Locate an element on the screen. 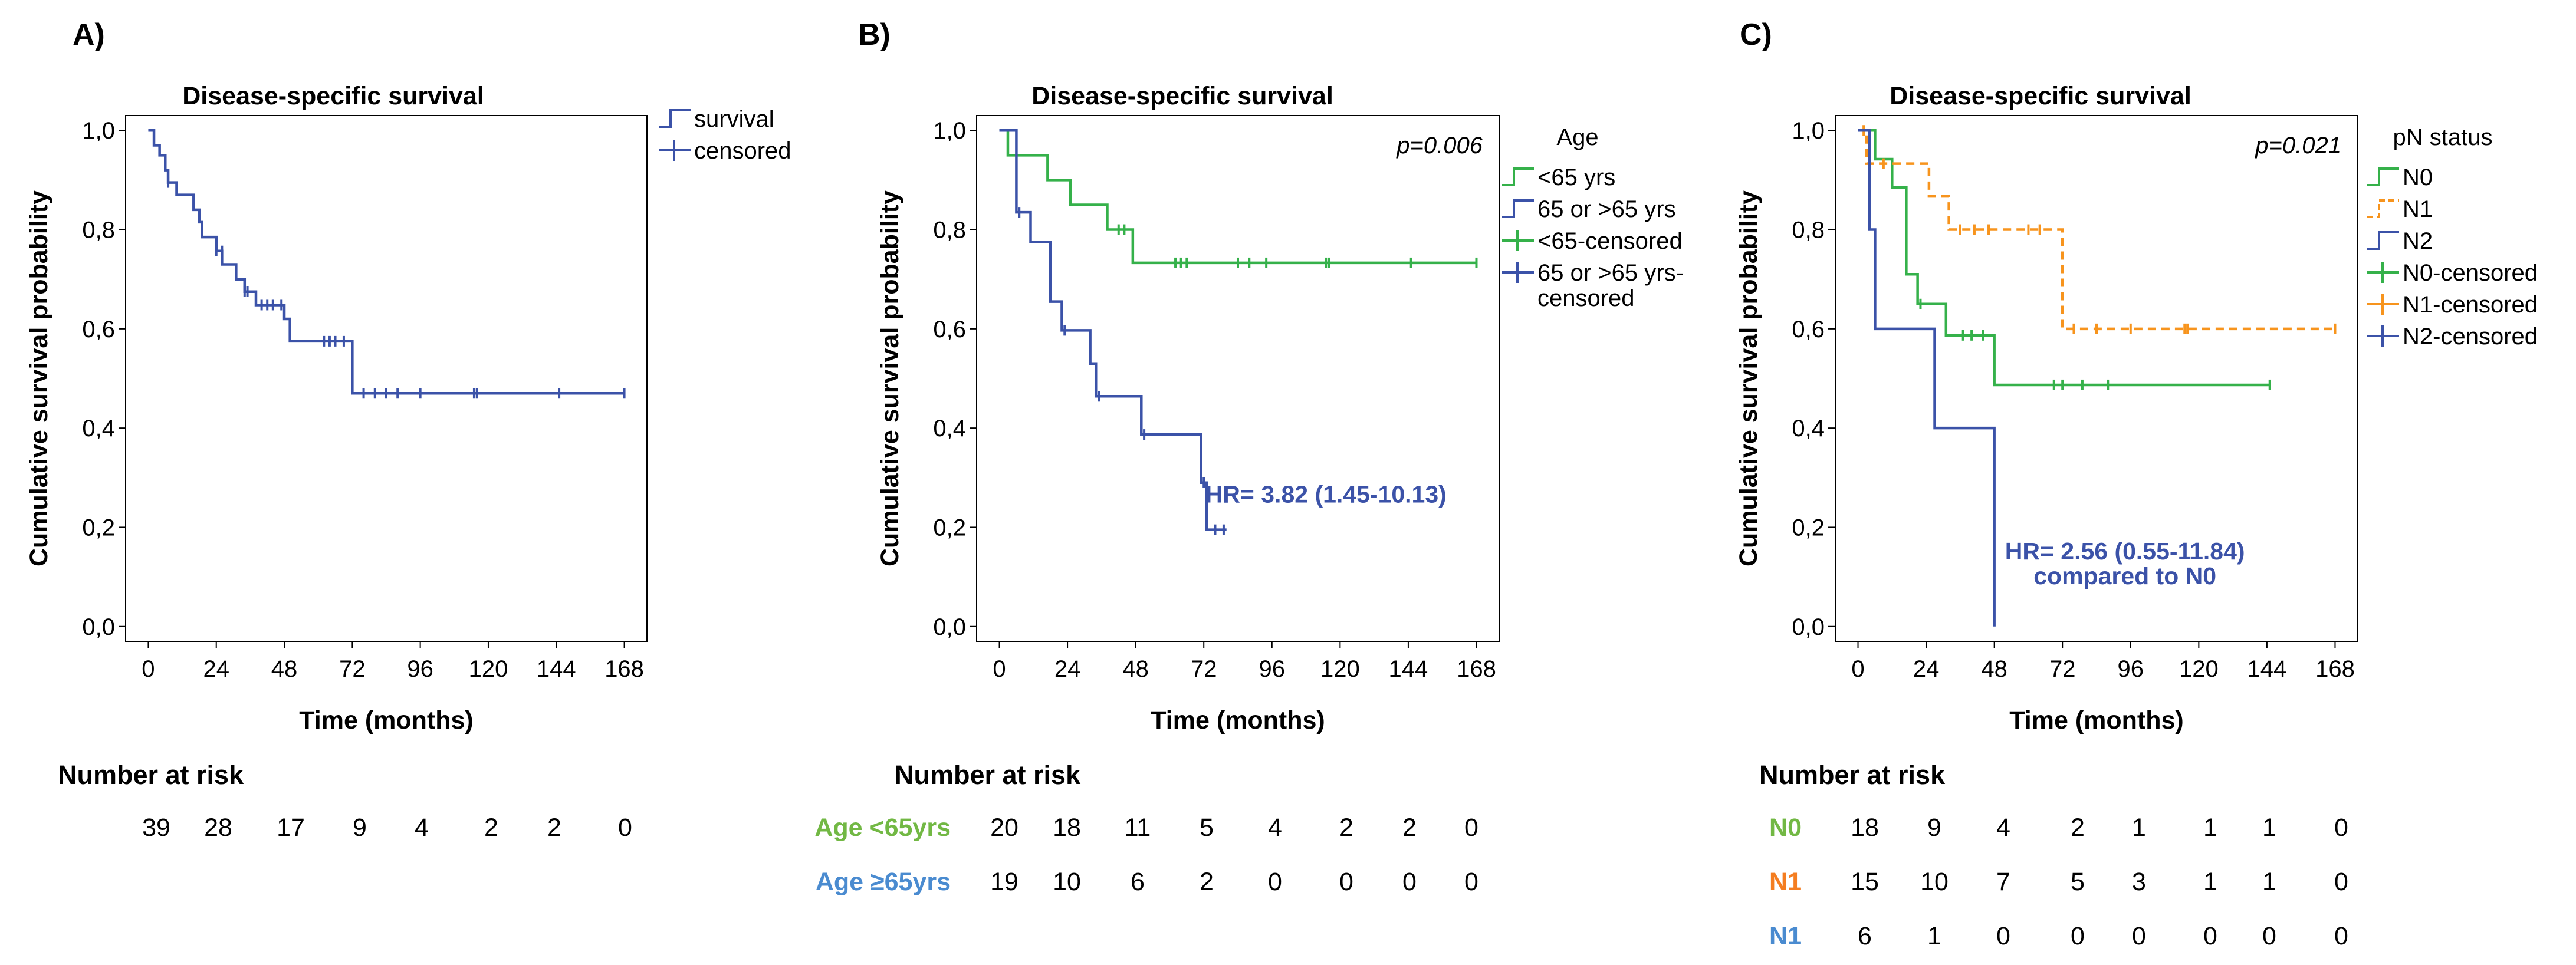 Image resolution: width=2576 pixels, height=965 pixels. legend-label: N2-censored is located at coordinates (2470, 337).